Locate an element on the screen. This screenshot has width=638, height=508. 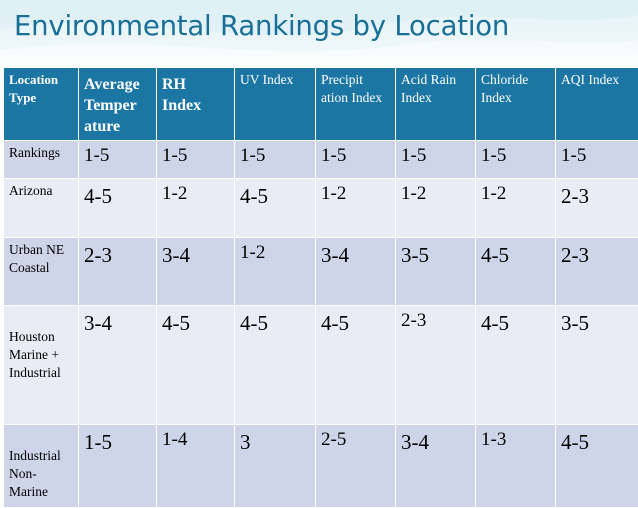
table-row: Rankings 1-5 1-5 1-5 1-5 1-5 1-5 1-5 is located at coordinates (321, 160).